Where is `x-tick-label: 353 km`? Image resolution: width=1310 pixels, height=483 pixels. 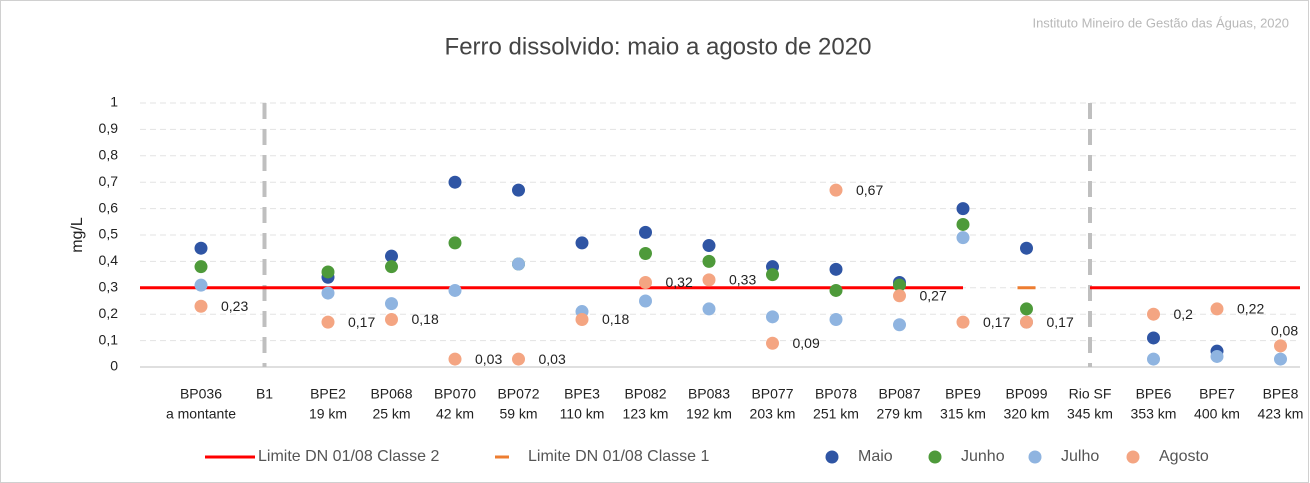
x-tick-label: 353 km is located at coordinates (1154, 414).